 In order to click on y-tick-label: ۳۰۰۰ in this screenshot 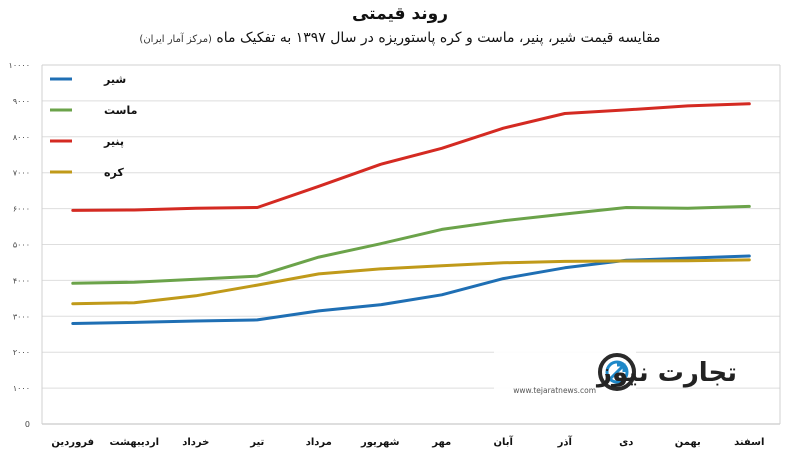, I will do `click(21, 316)`.